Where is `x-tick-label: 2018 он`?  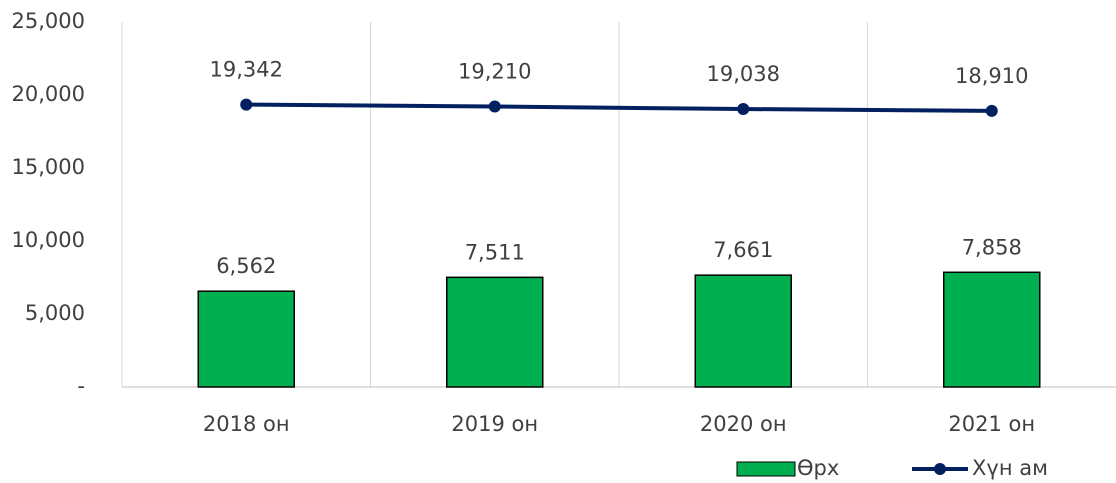 x-tick-label: 2018 он is located at coordinates (246, 424).